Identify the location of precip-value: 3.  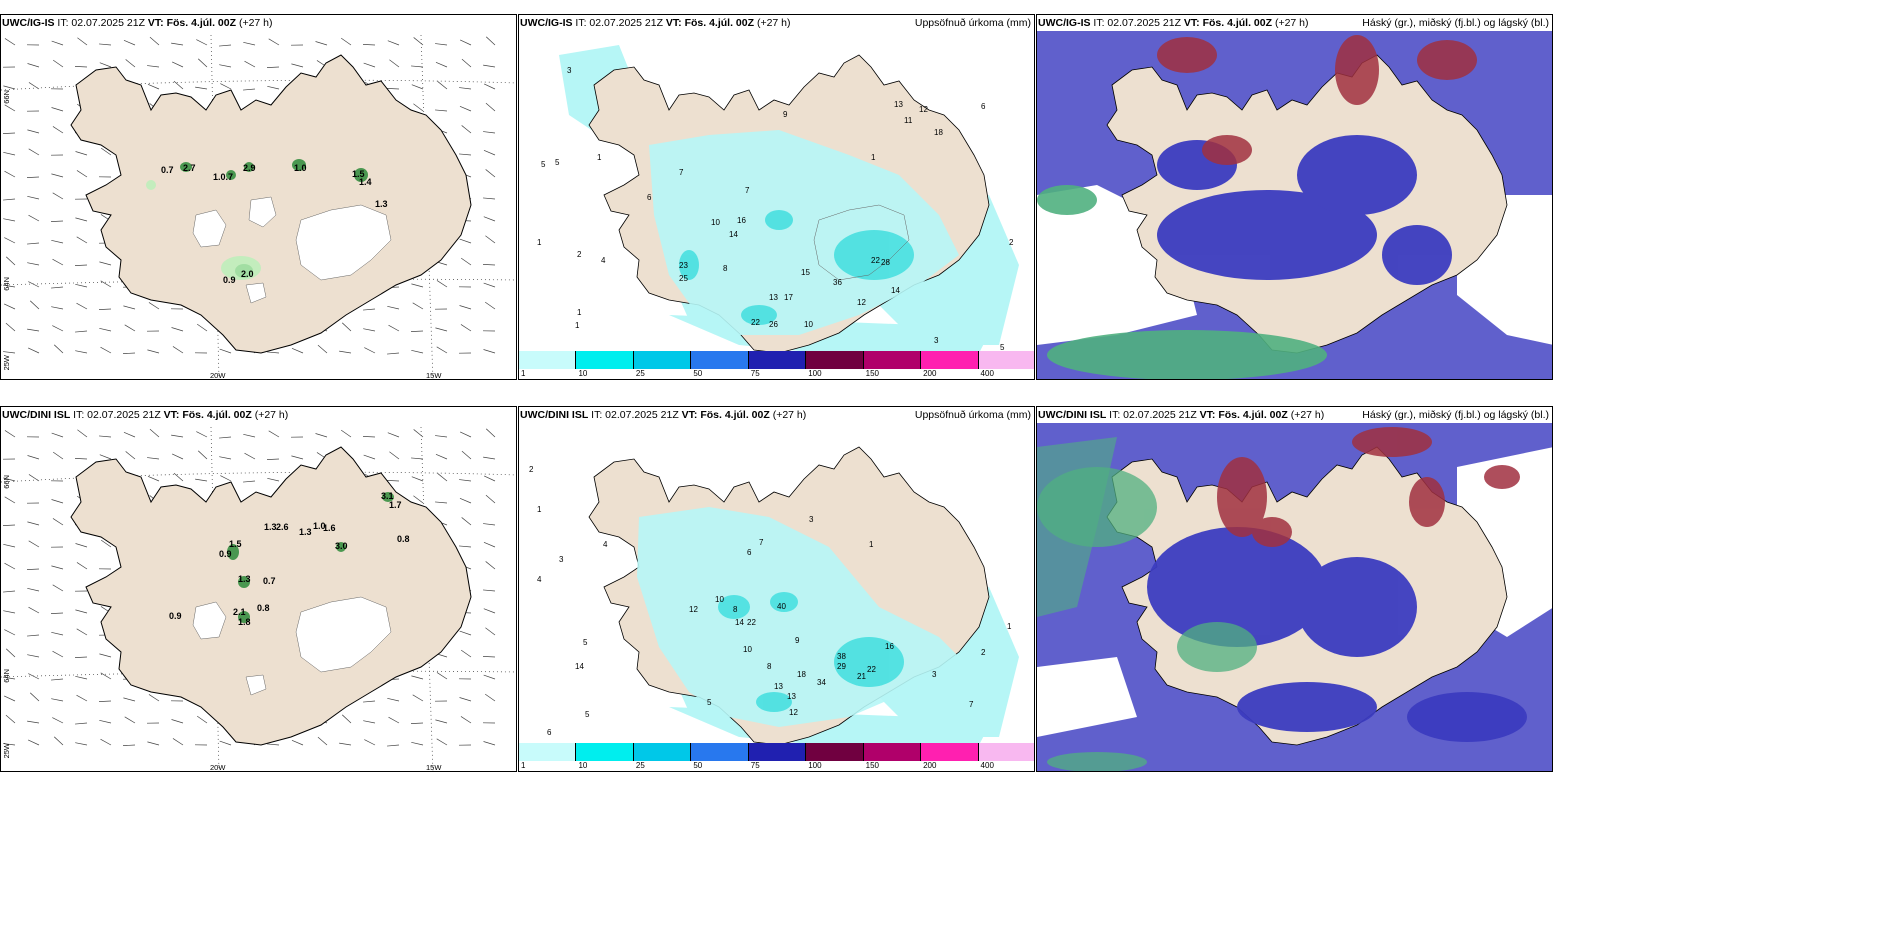
(934, 674).